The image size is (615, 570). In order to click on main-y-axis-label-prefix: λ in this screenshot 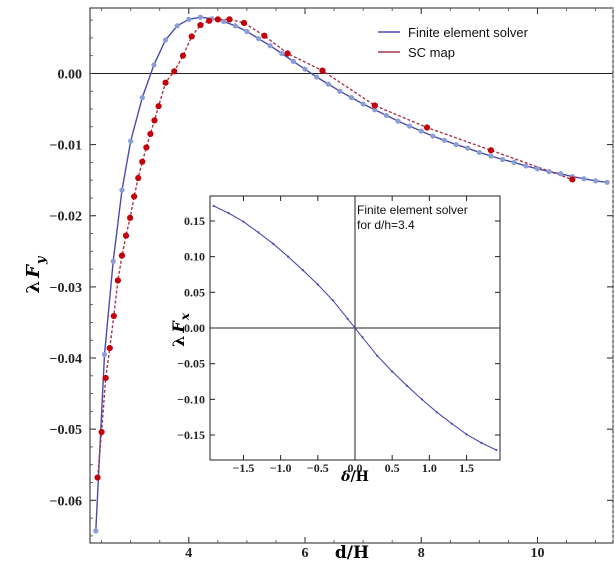, I will do `click(33, 287)`.